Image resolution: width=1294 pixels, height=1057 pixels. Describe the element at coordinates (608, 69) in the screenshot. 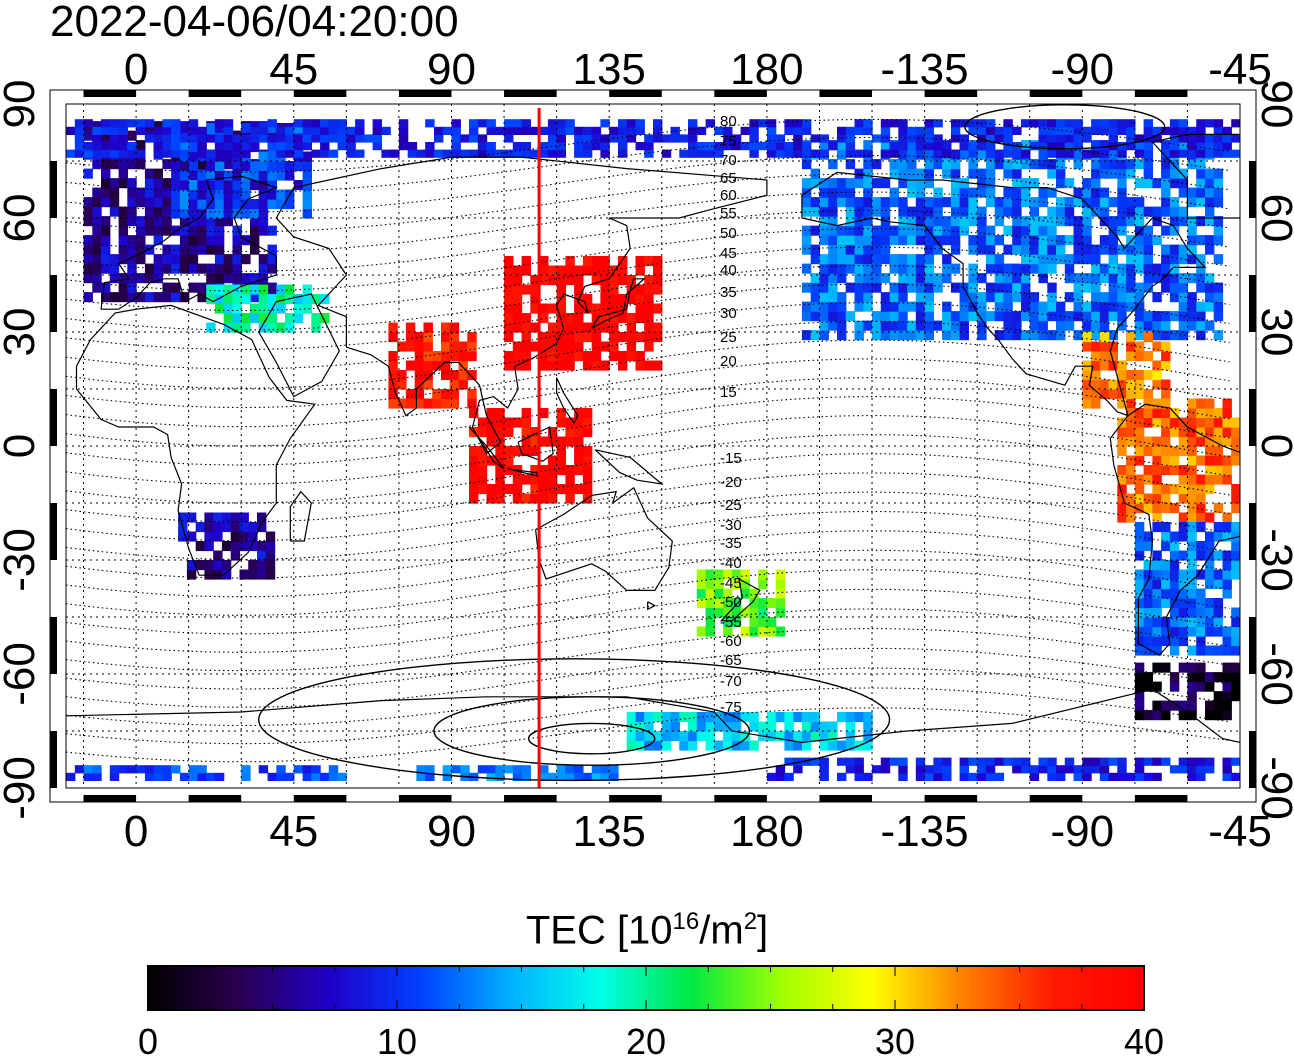

I see `x-tick-label-top: 135` at that location.